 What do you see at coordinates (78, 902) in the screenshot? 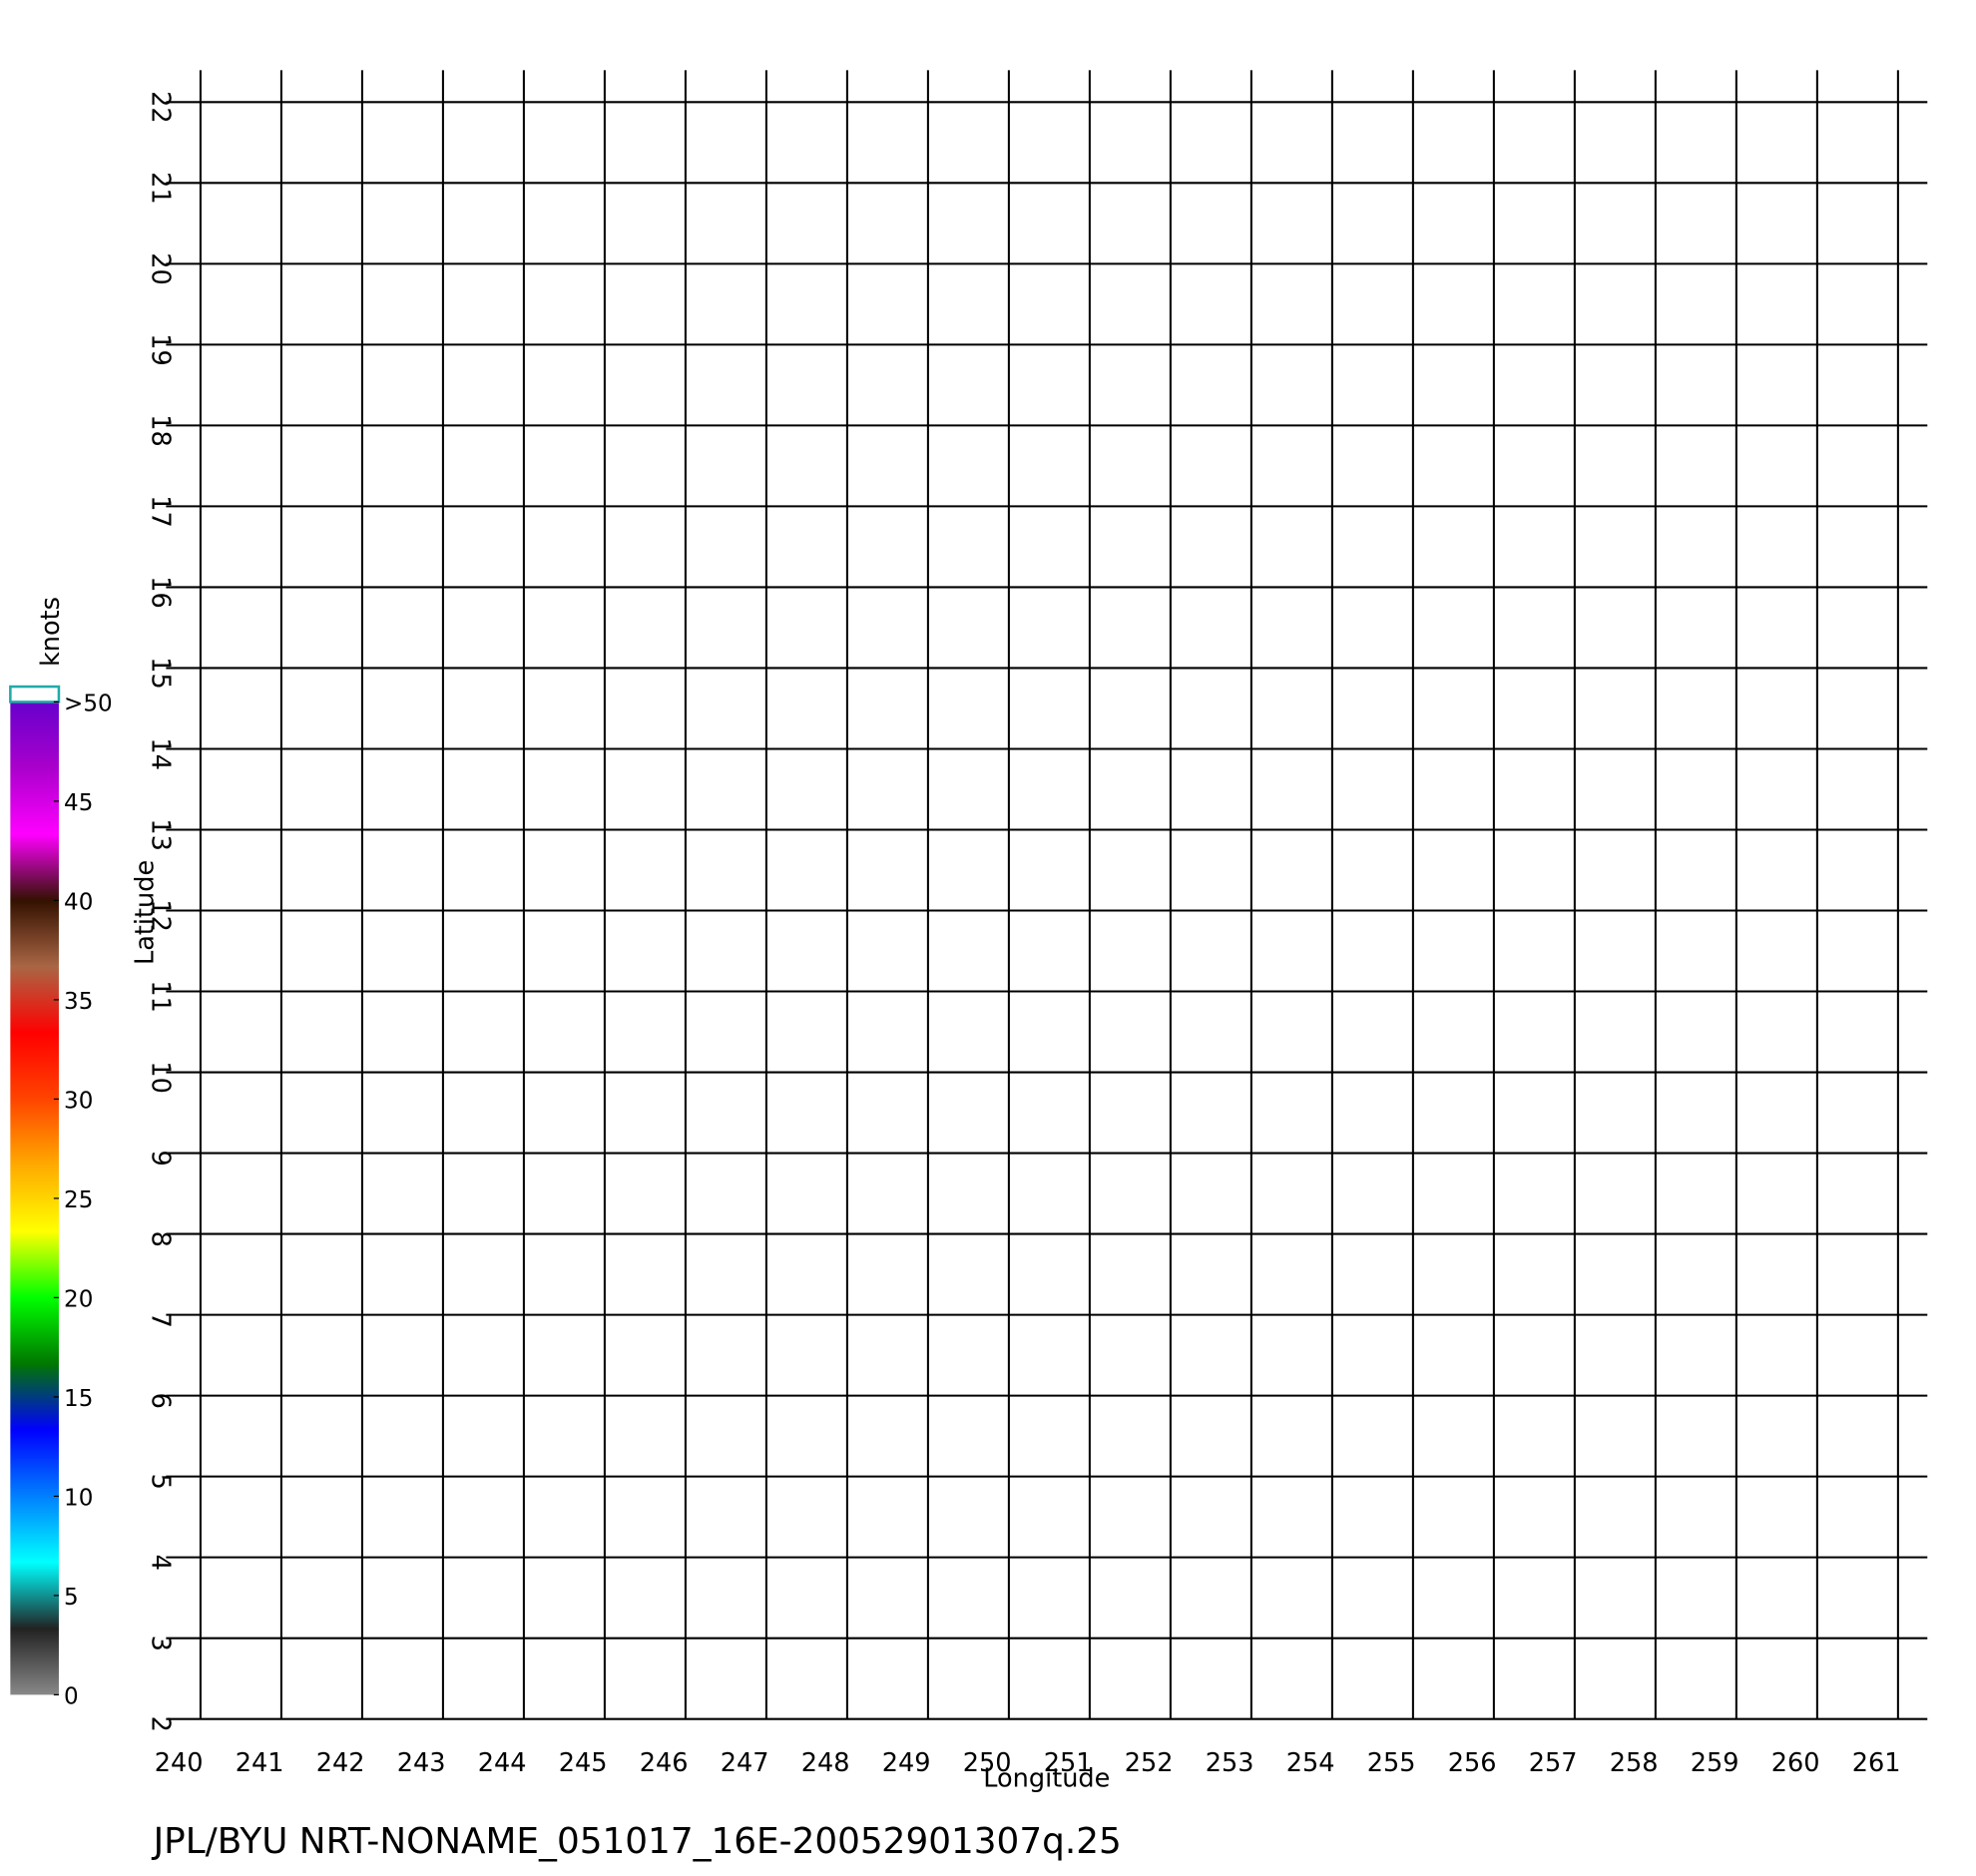
I see `colorbar-tick-label: 40` at bounding box center [78, 902].